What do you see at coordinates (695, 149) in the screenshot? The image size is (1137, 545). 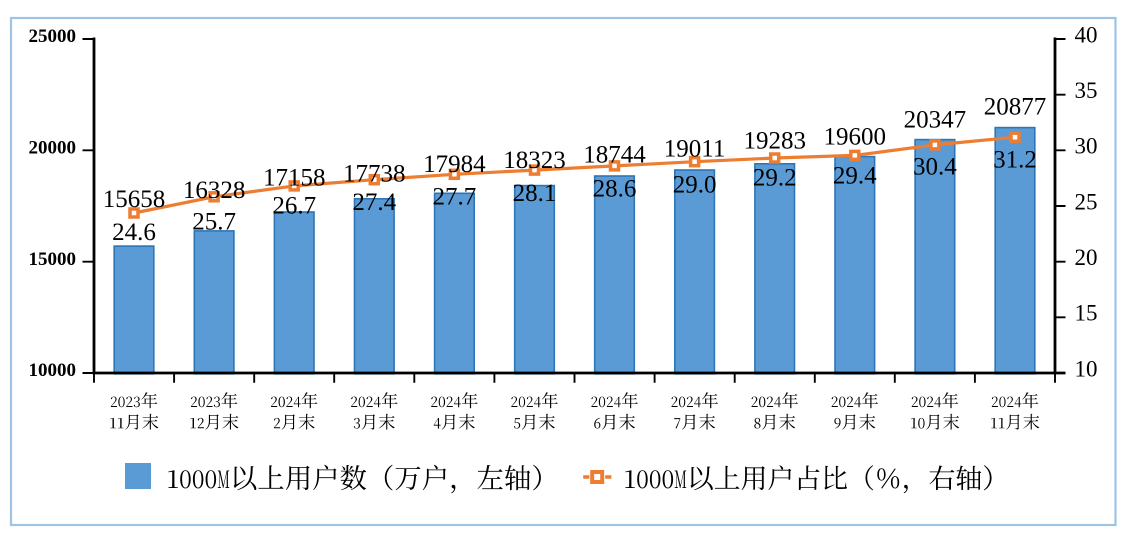 I see `svg-text: 19011` at bounding box center [695, 149].